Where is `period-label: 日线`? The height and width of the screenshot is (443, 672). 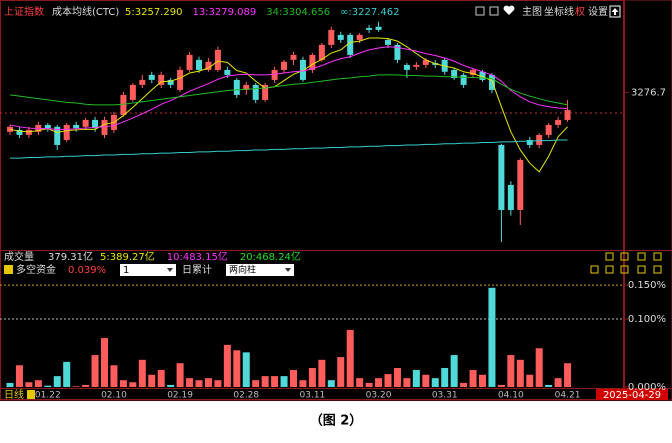 period-label: 日线 is located at coordinates (14, 394).